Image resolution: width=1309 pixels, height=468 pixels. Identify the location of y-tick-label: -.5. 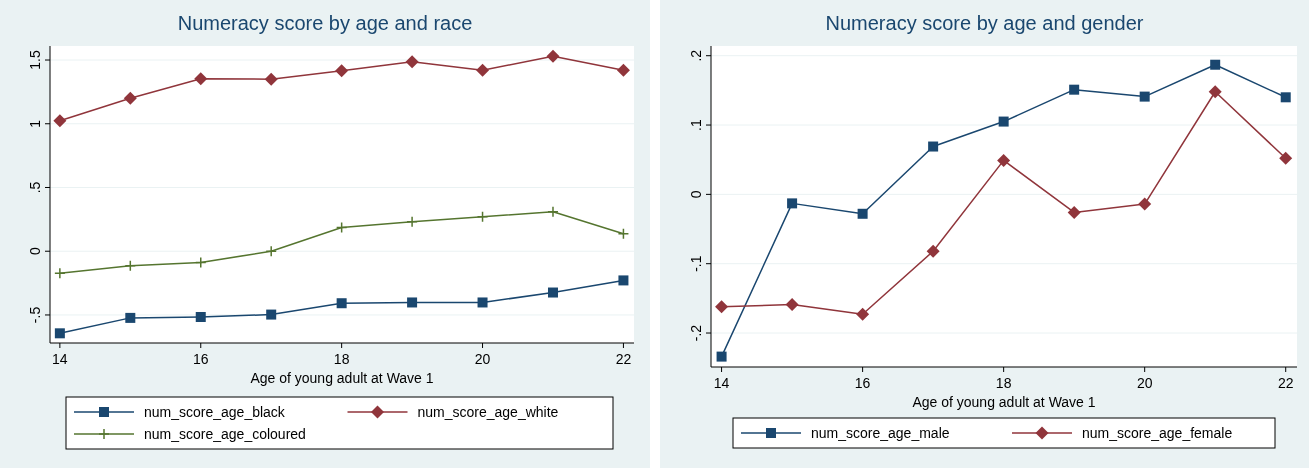
(35, 315).